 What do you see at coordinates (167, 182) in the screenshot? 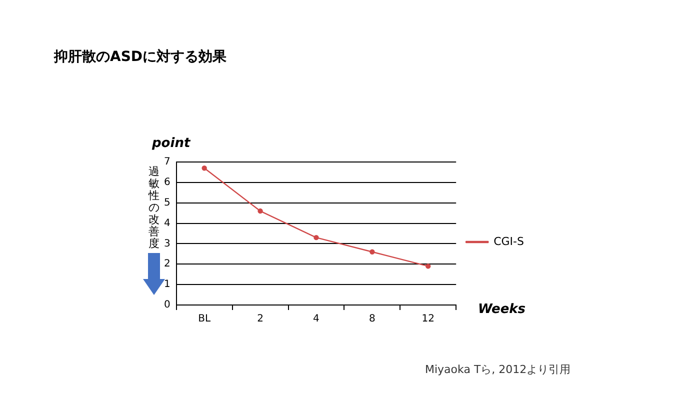
I see `y-tick-label: 6` at bounding box center [167, 182].